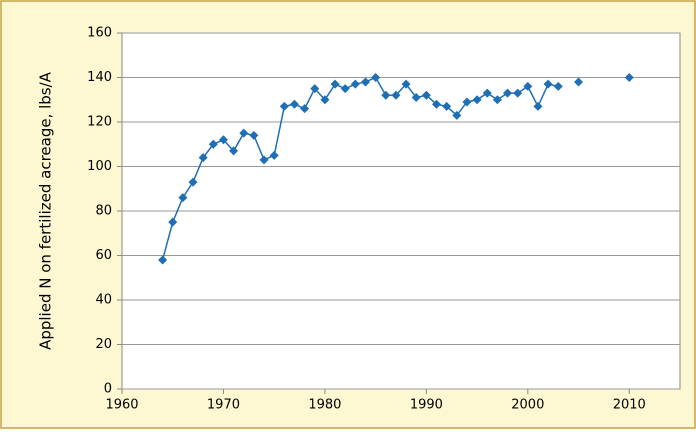 The height and width of the screenshot is (433, 696). Describe the element at coordinates (103, 211) in the screenshot. I see `y-tick-label: 80` at that location.